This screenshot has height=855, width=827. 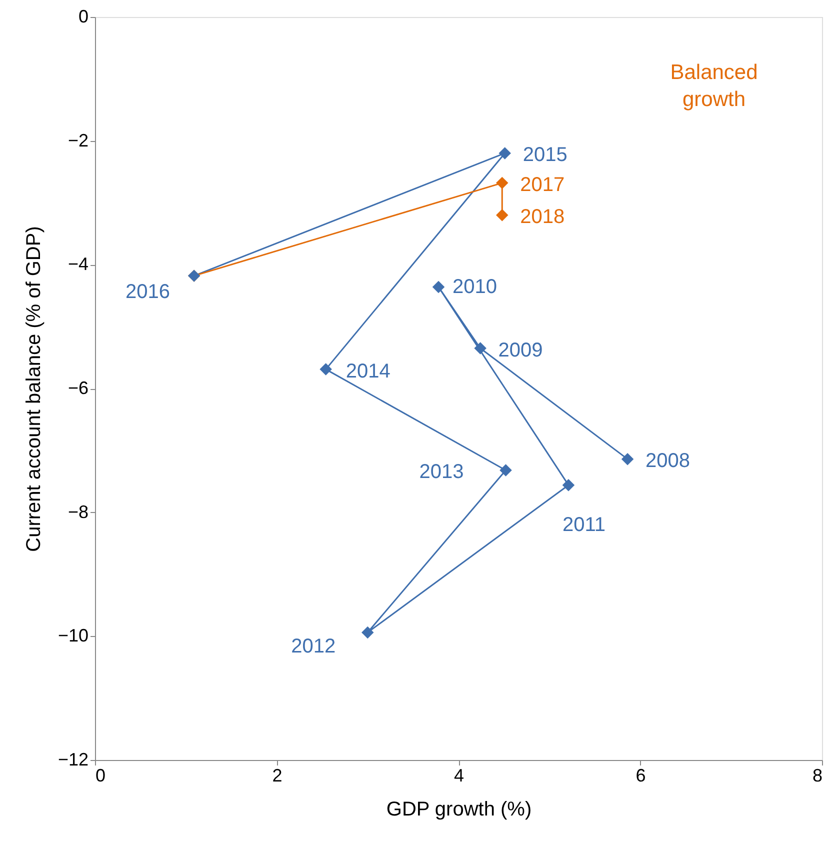 What do you see at coordinates (277, 776) in the screenshot?
I see `x-tick-label: 2` at bounding box center [277, 776].